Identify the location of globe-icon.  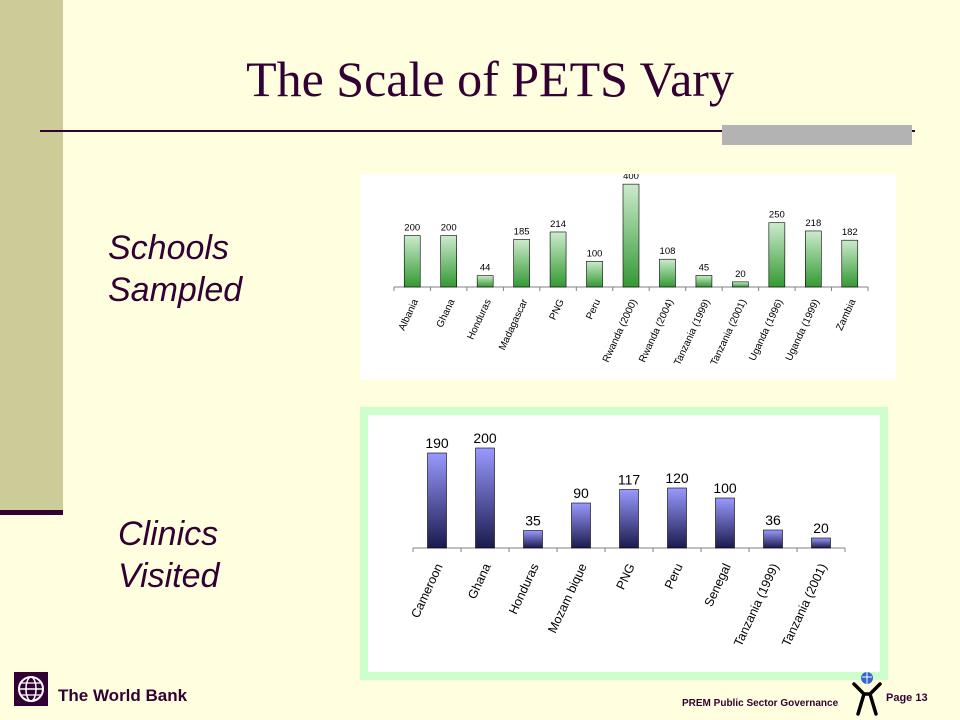
(31, 689).